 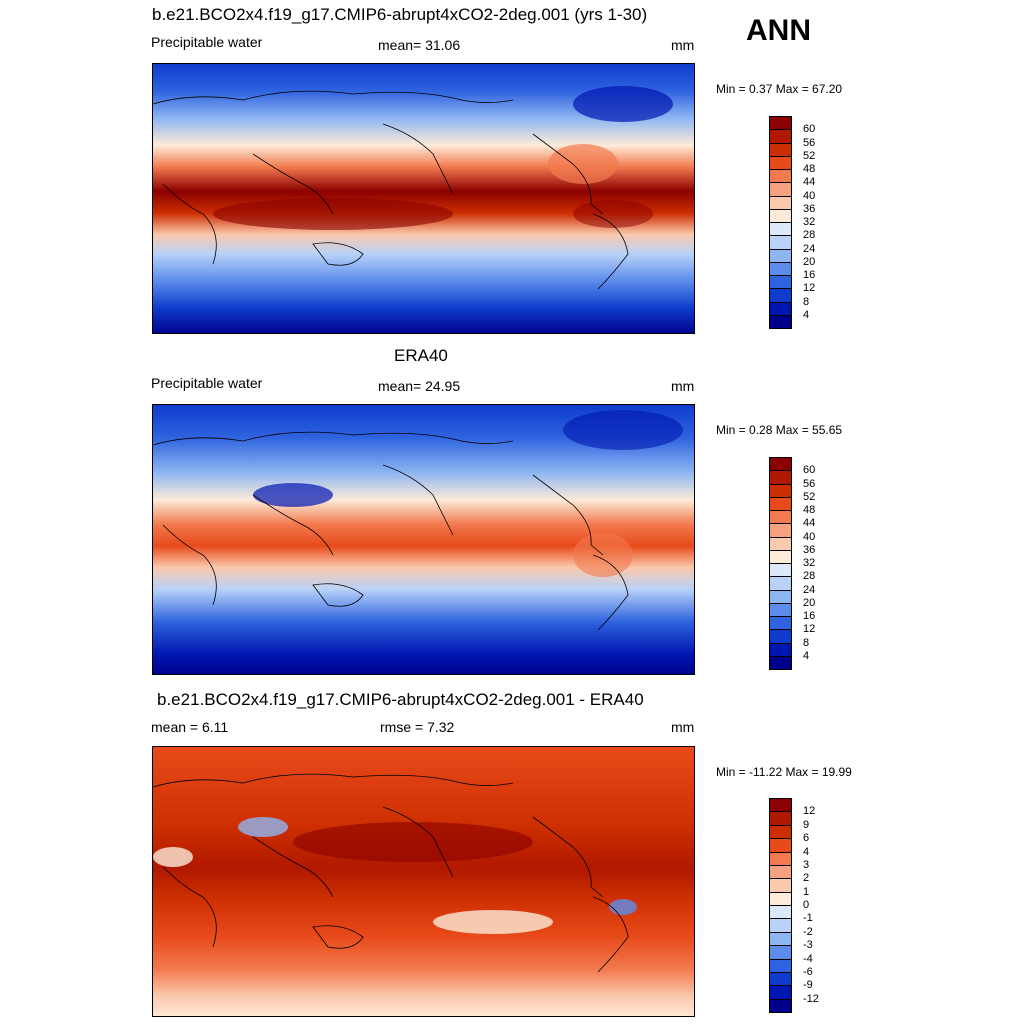 What do you see at coordinates (779, 89) in the screenshot?
I see `minmax-model: Min = 0.37 Max = 67.20` at bounding box center [779, 89].